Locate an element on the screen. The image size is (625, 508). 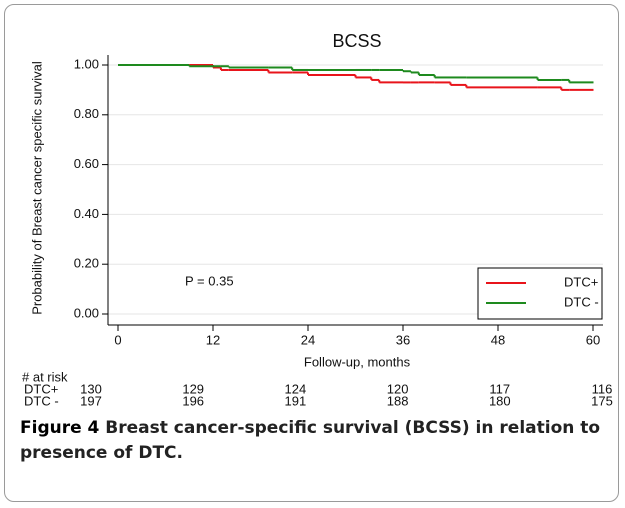
y-tick-label: 0.40 is located at coordinates (86, 213).